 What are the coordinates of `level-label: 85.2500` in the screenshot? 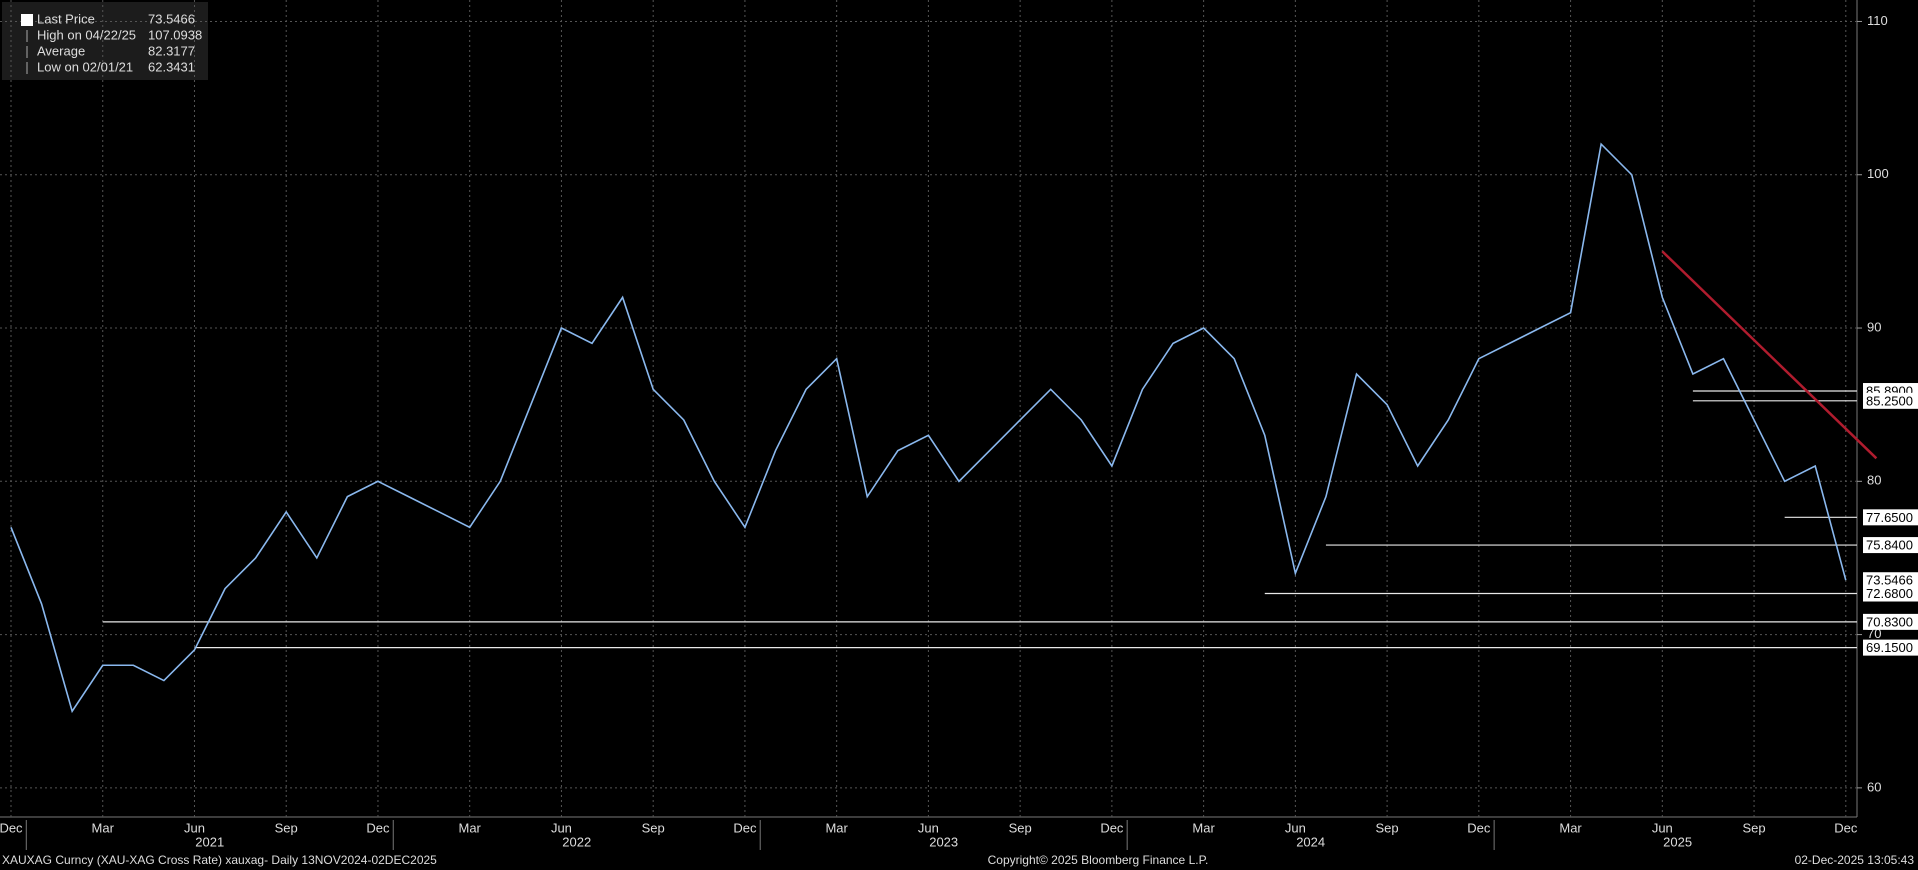 It's located at (1889, 400).